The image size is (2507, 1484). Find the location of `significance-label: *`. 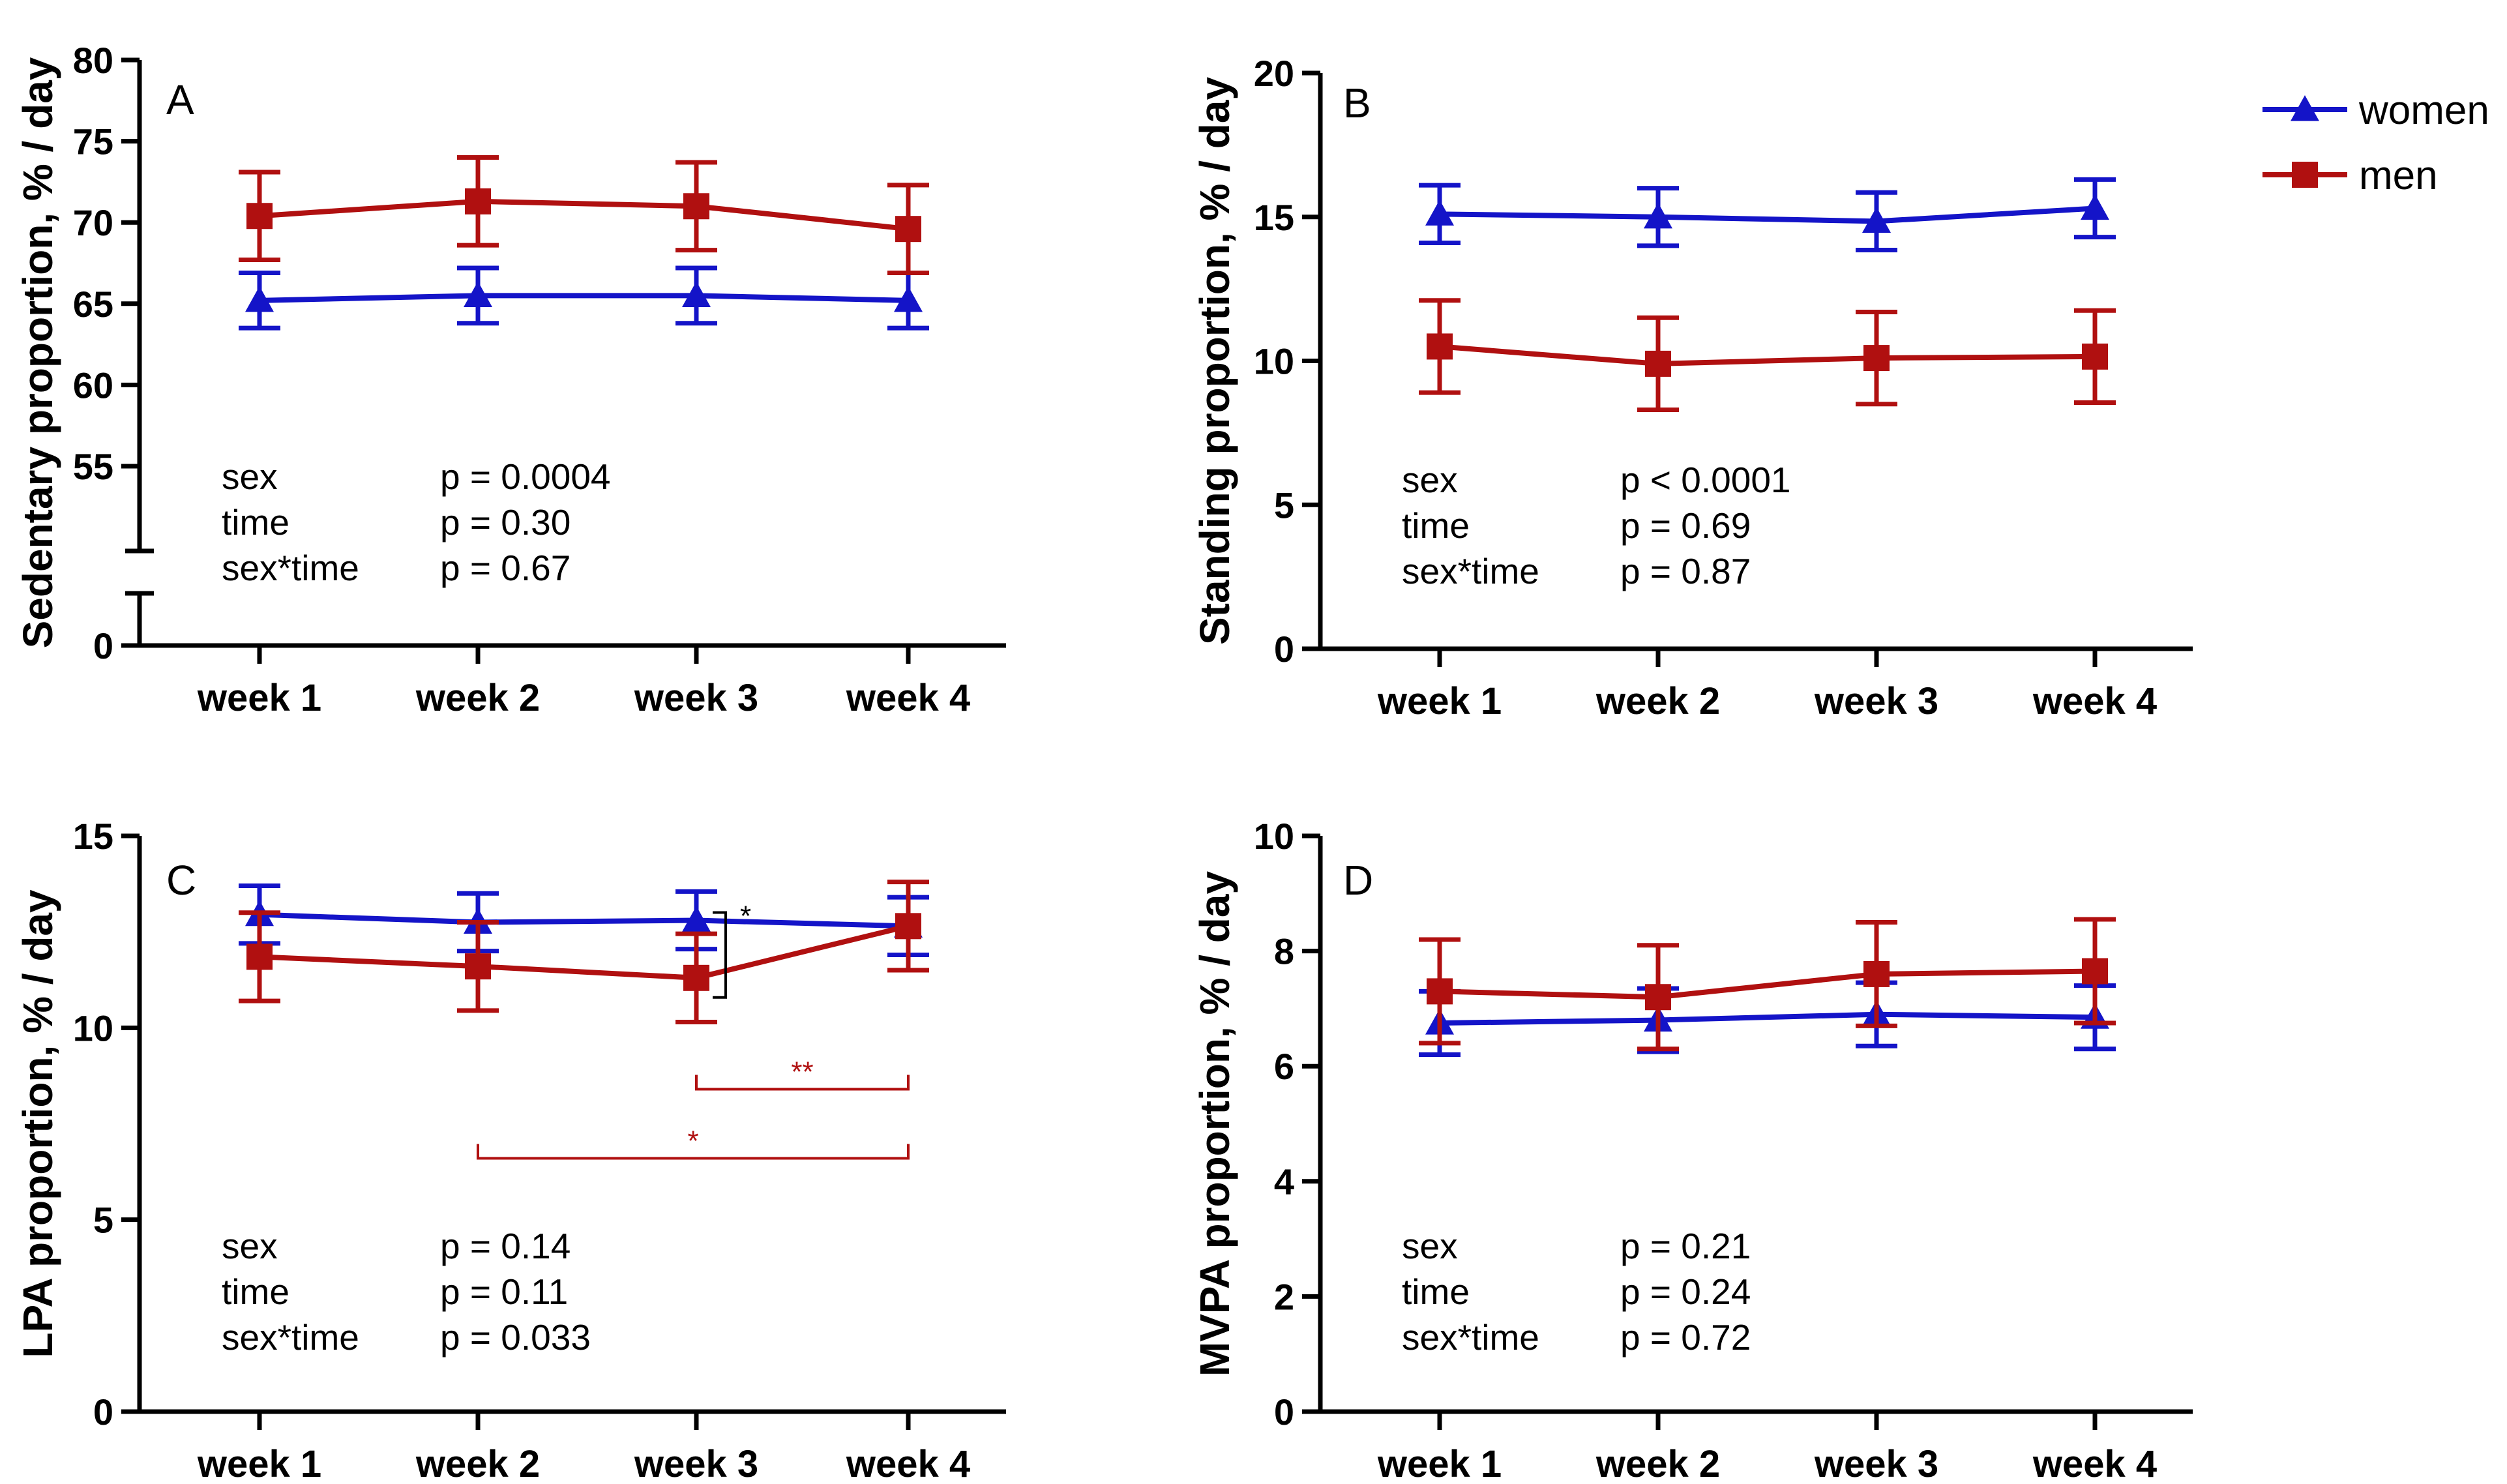

significance-label: * is located at coordinates (745, 916).